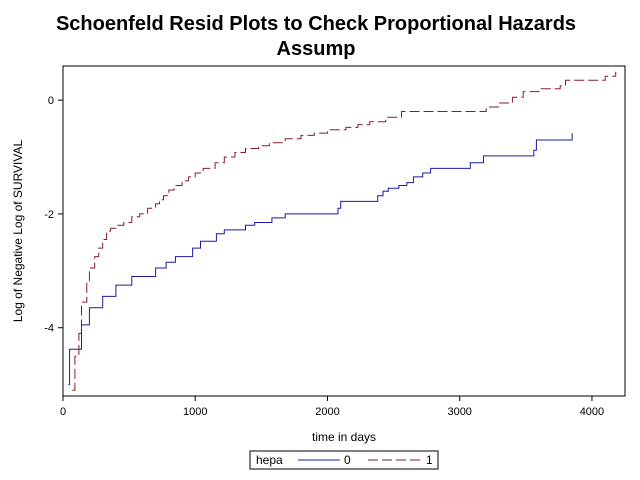 The width and height of the screenshot is (640, 480). Describe the element at coordinates (347, 460) in the screenshot. I see `legend-label-series-0: 0` at that location.